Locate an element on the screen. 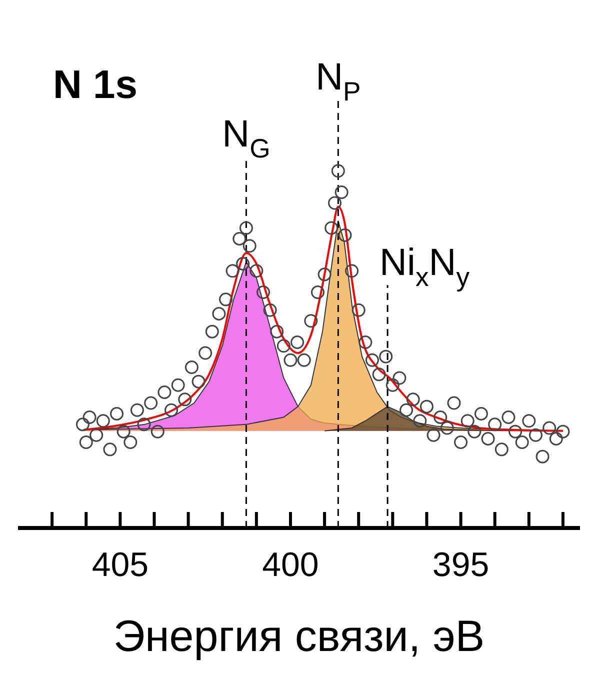 This screenshot has width=598, height=689. ref-line-label: N$_{G}$ is located at coordinates (246, 139).